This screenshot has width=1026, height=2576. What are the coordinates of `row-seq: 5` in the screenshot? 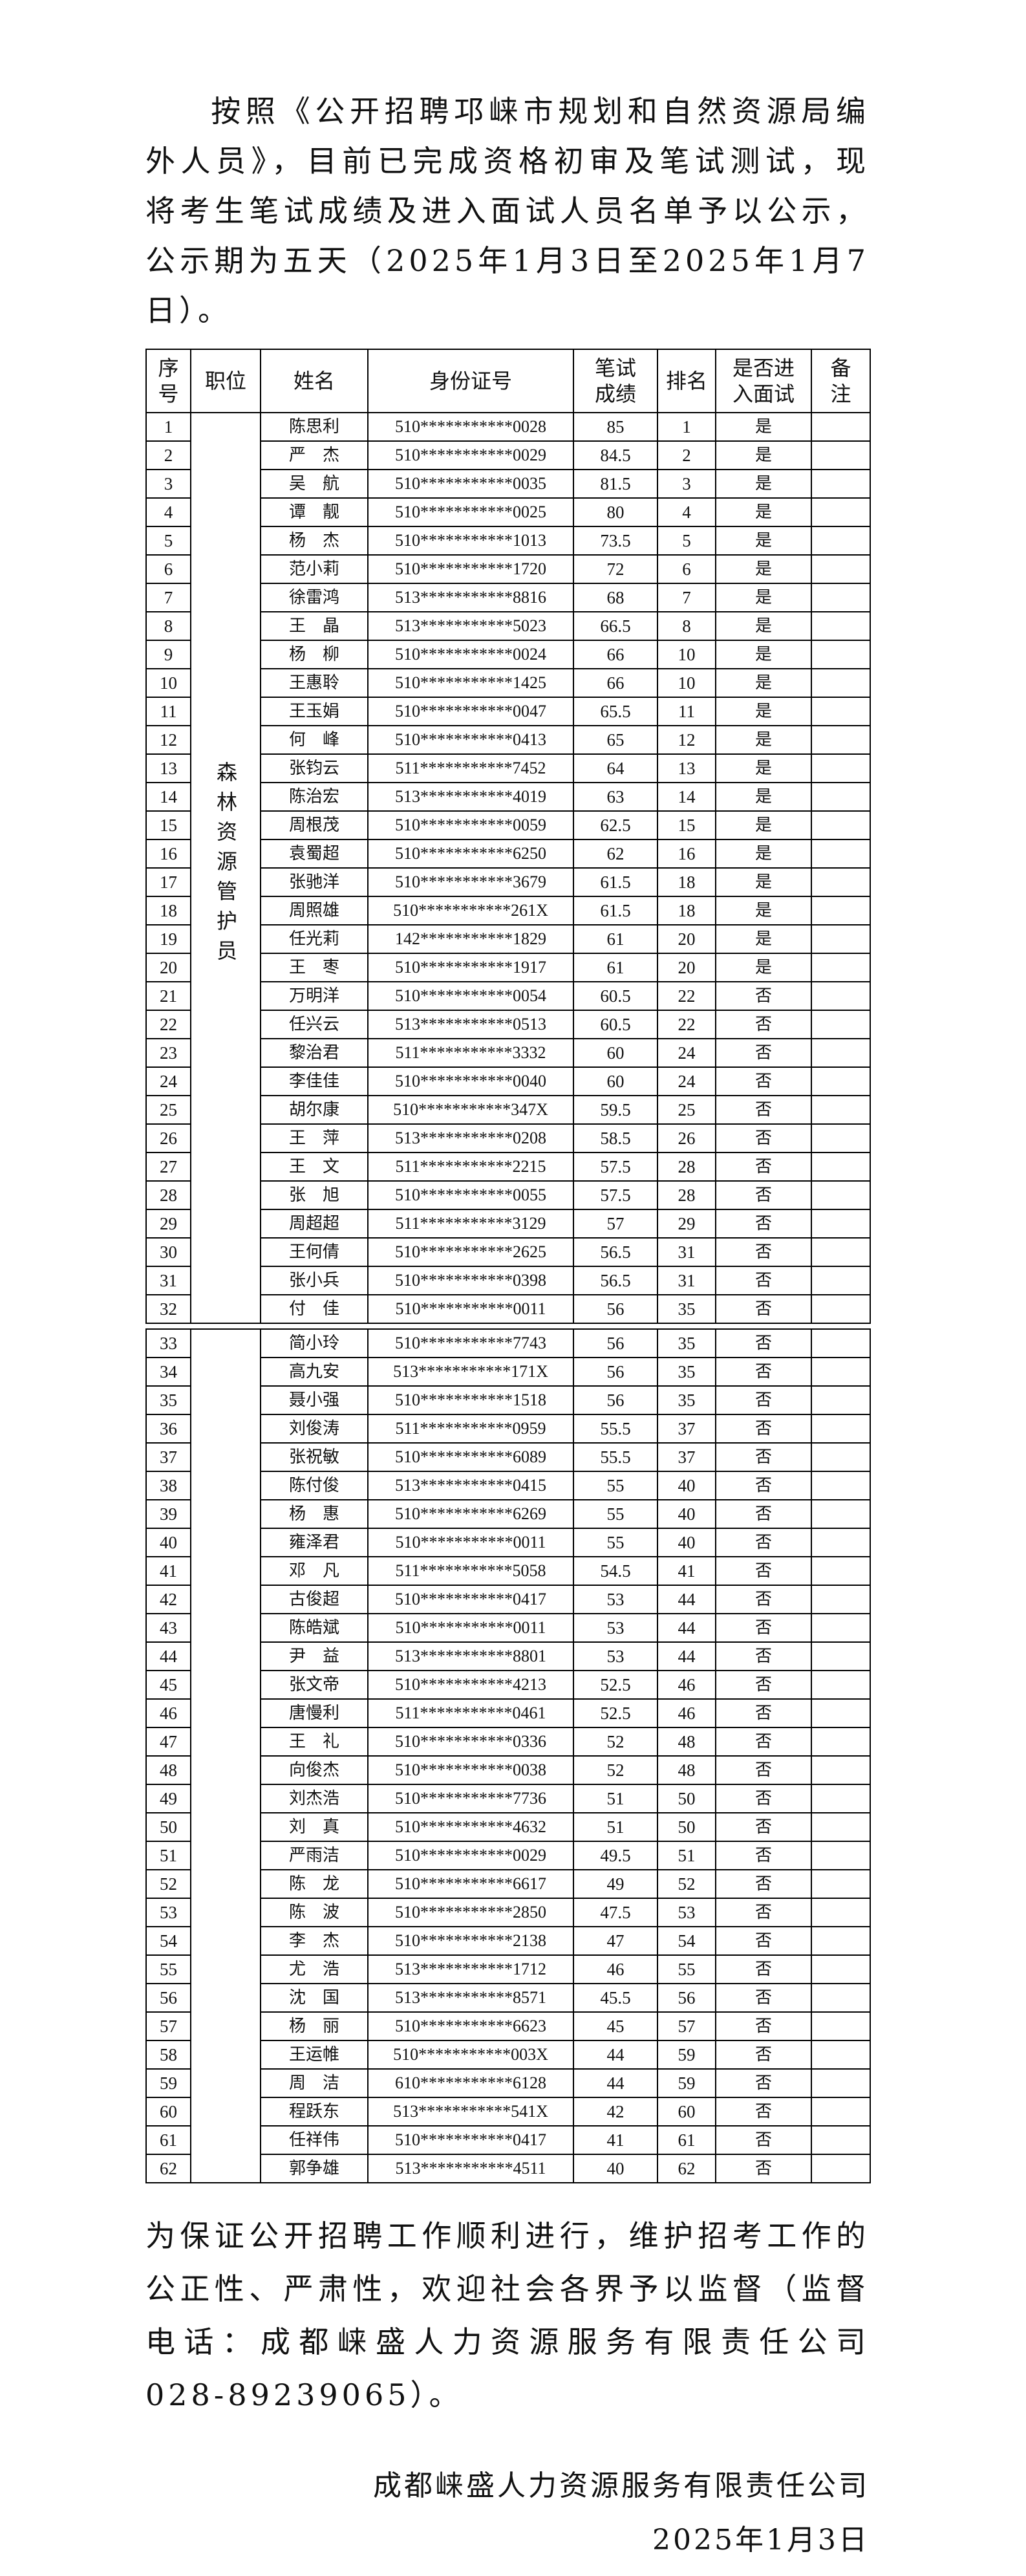 It's located at (168, 541).